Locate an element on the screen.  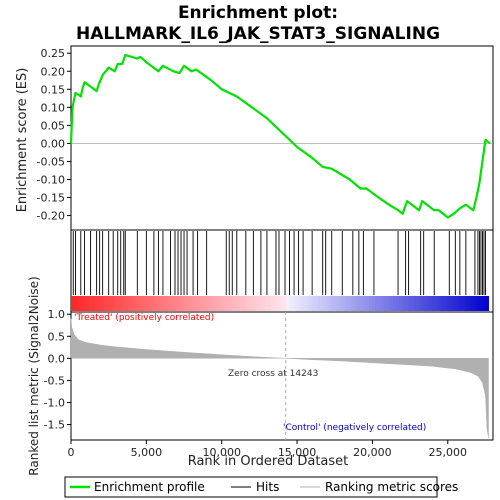
metric-y-tick-label: -1.0 is located at coordinates (54, 402).